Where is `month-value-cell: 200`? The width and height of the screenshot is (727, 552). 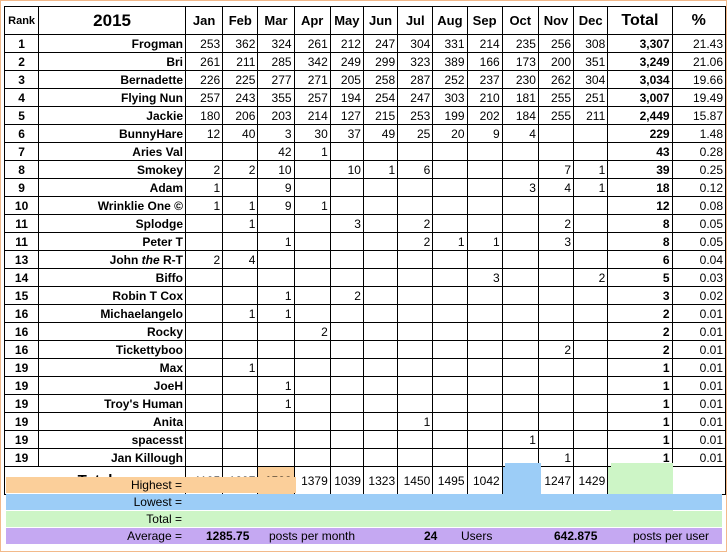 month-value-cell: 200 is located at coordinates (556, 61).